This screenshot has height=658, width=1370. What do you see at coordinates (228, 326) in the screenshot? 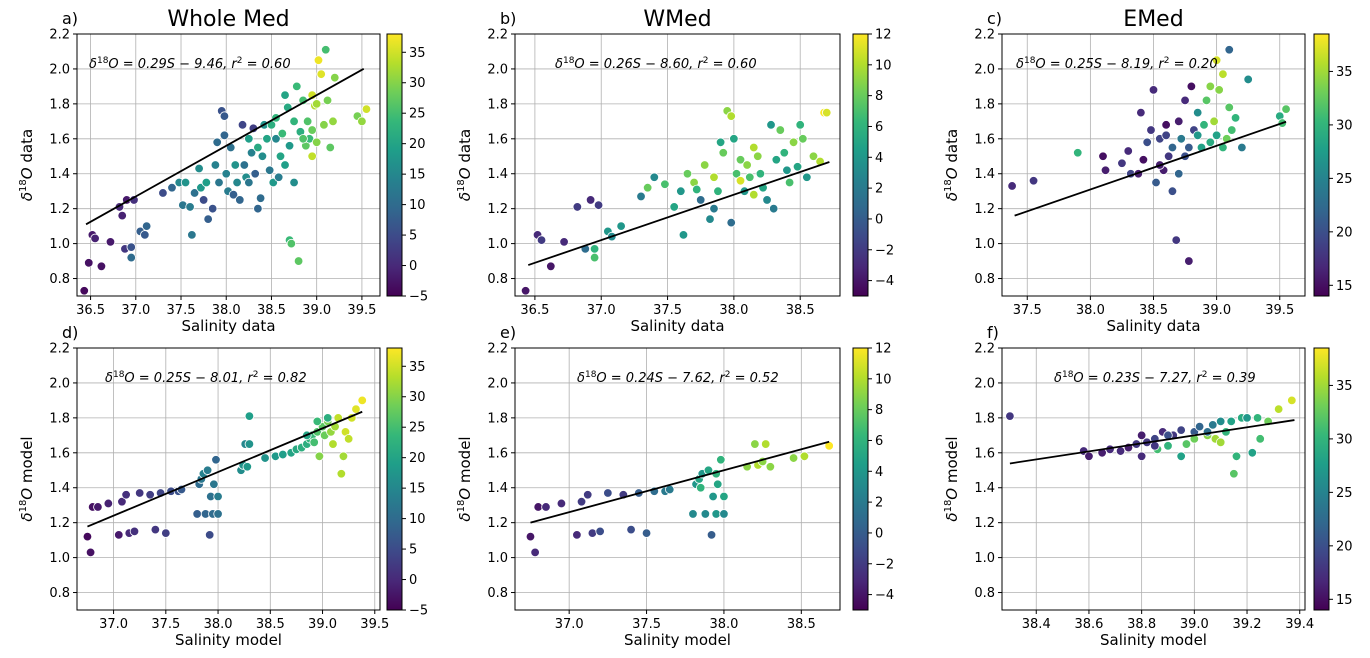
I see `x-axis-label: Salinity data` at bounding box center [228, 326].